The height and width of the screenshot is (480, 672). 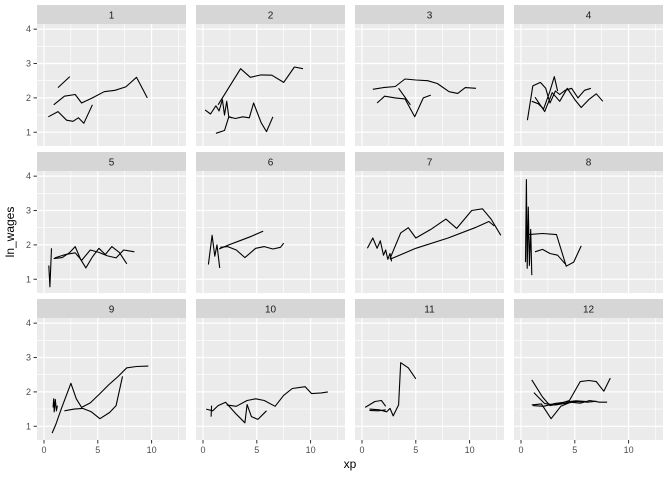 I want to click on facet-strip-label: 5, so click(x=112, y=163).